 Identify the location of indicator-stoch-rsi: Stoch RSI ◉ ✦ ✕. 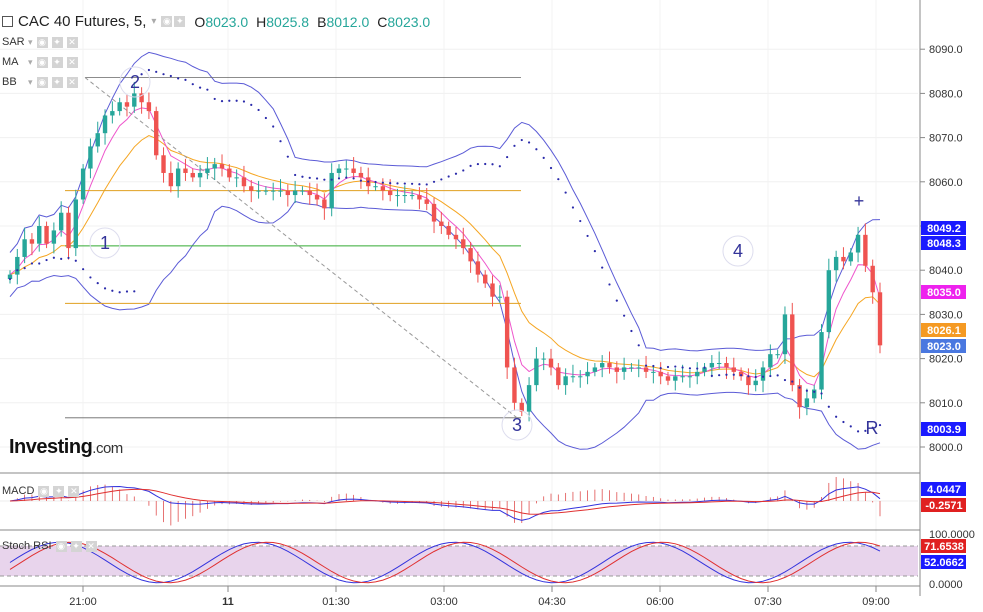
(49, 546).